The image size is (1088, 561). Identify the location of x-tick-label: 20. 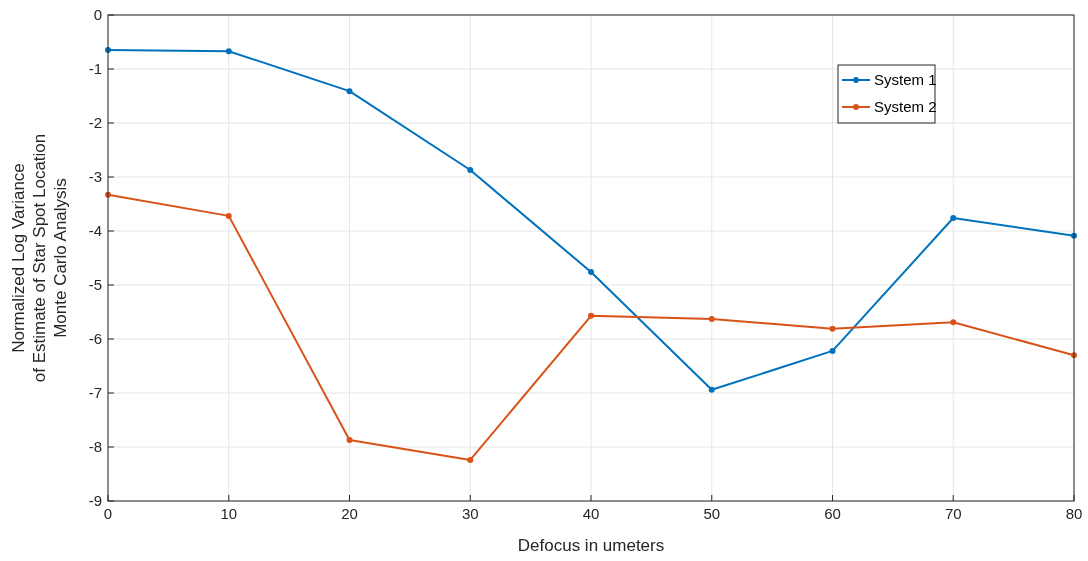
(349, 513).